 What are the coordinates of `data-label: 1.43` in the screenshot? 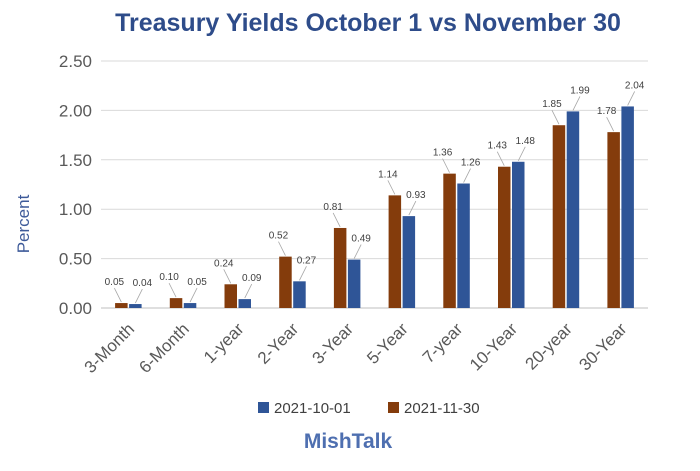 It's located at (498, 146).